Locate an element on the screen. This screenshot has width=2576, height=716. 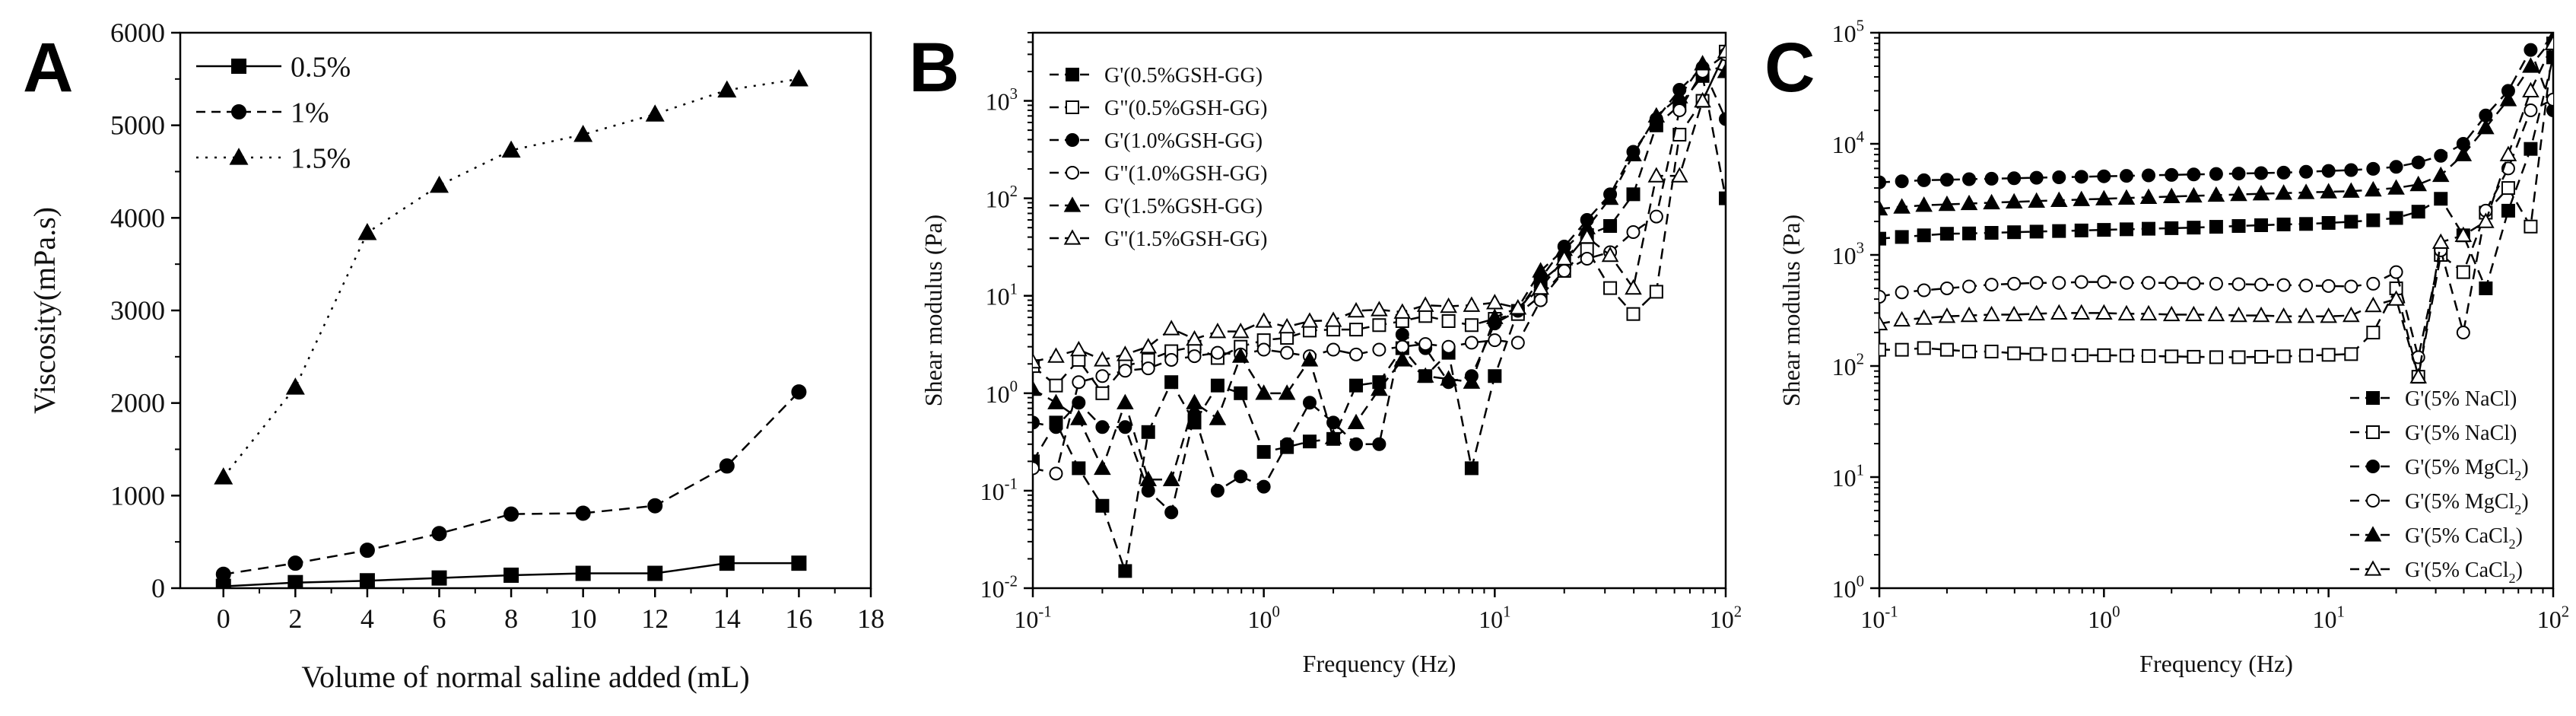
y-tick-label: 10⁻² is located at coordinates (999, 588).